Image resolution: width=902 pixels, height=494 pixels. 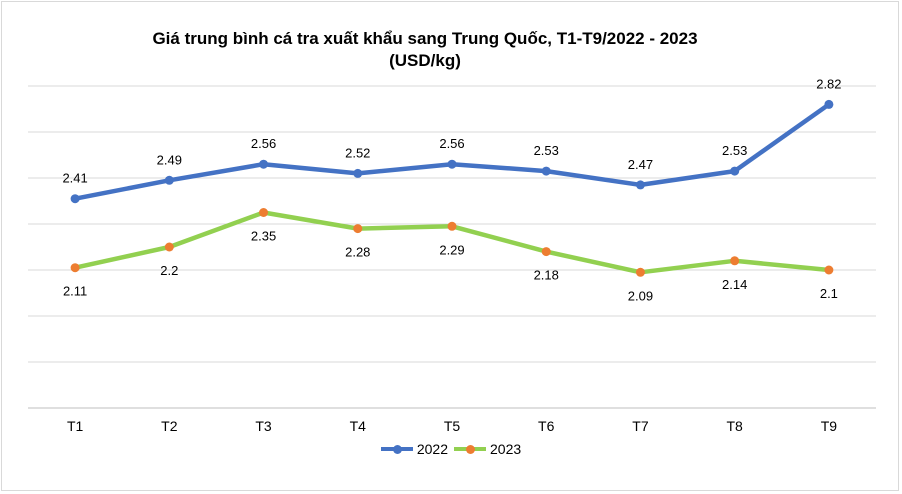 What do you see at coordinates (506, 449) in the screenshot?
I see `legend-label-2023: 2023` at bounding box center [506, 449].